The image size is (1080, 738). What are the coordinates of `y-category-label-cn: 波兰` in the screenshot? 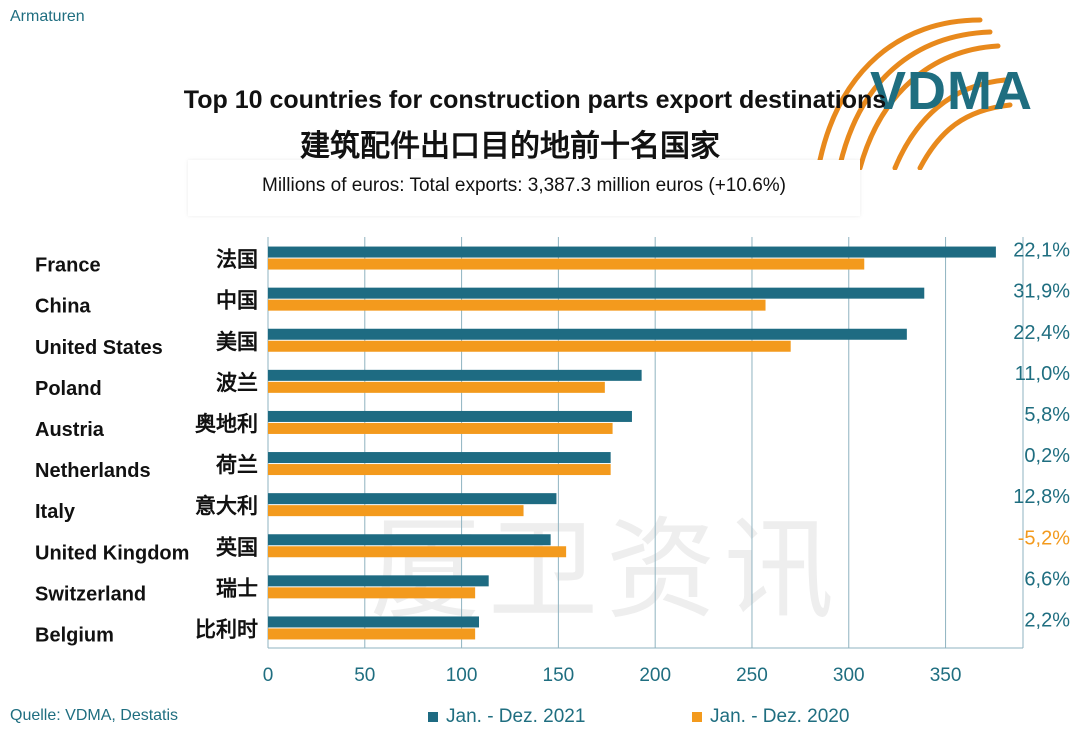 It's located at (237, 383).